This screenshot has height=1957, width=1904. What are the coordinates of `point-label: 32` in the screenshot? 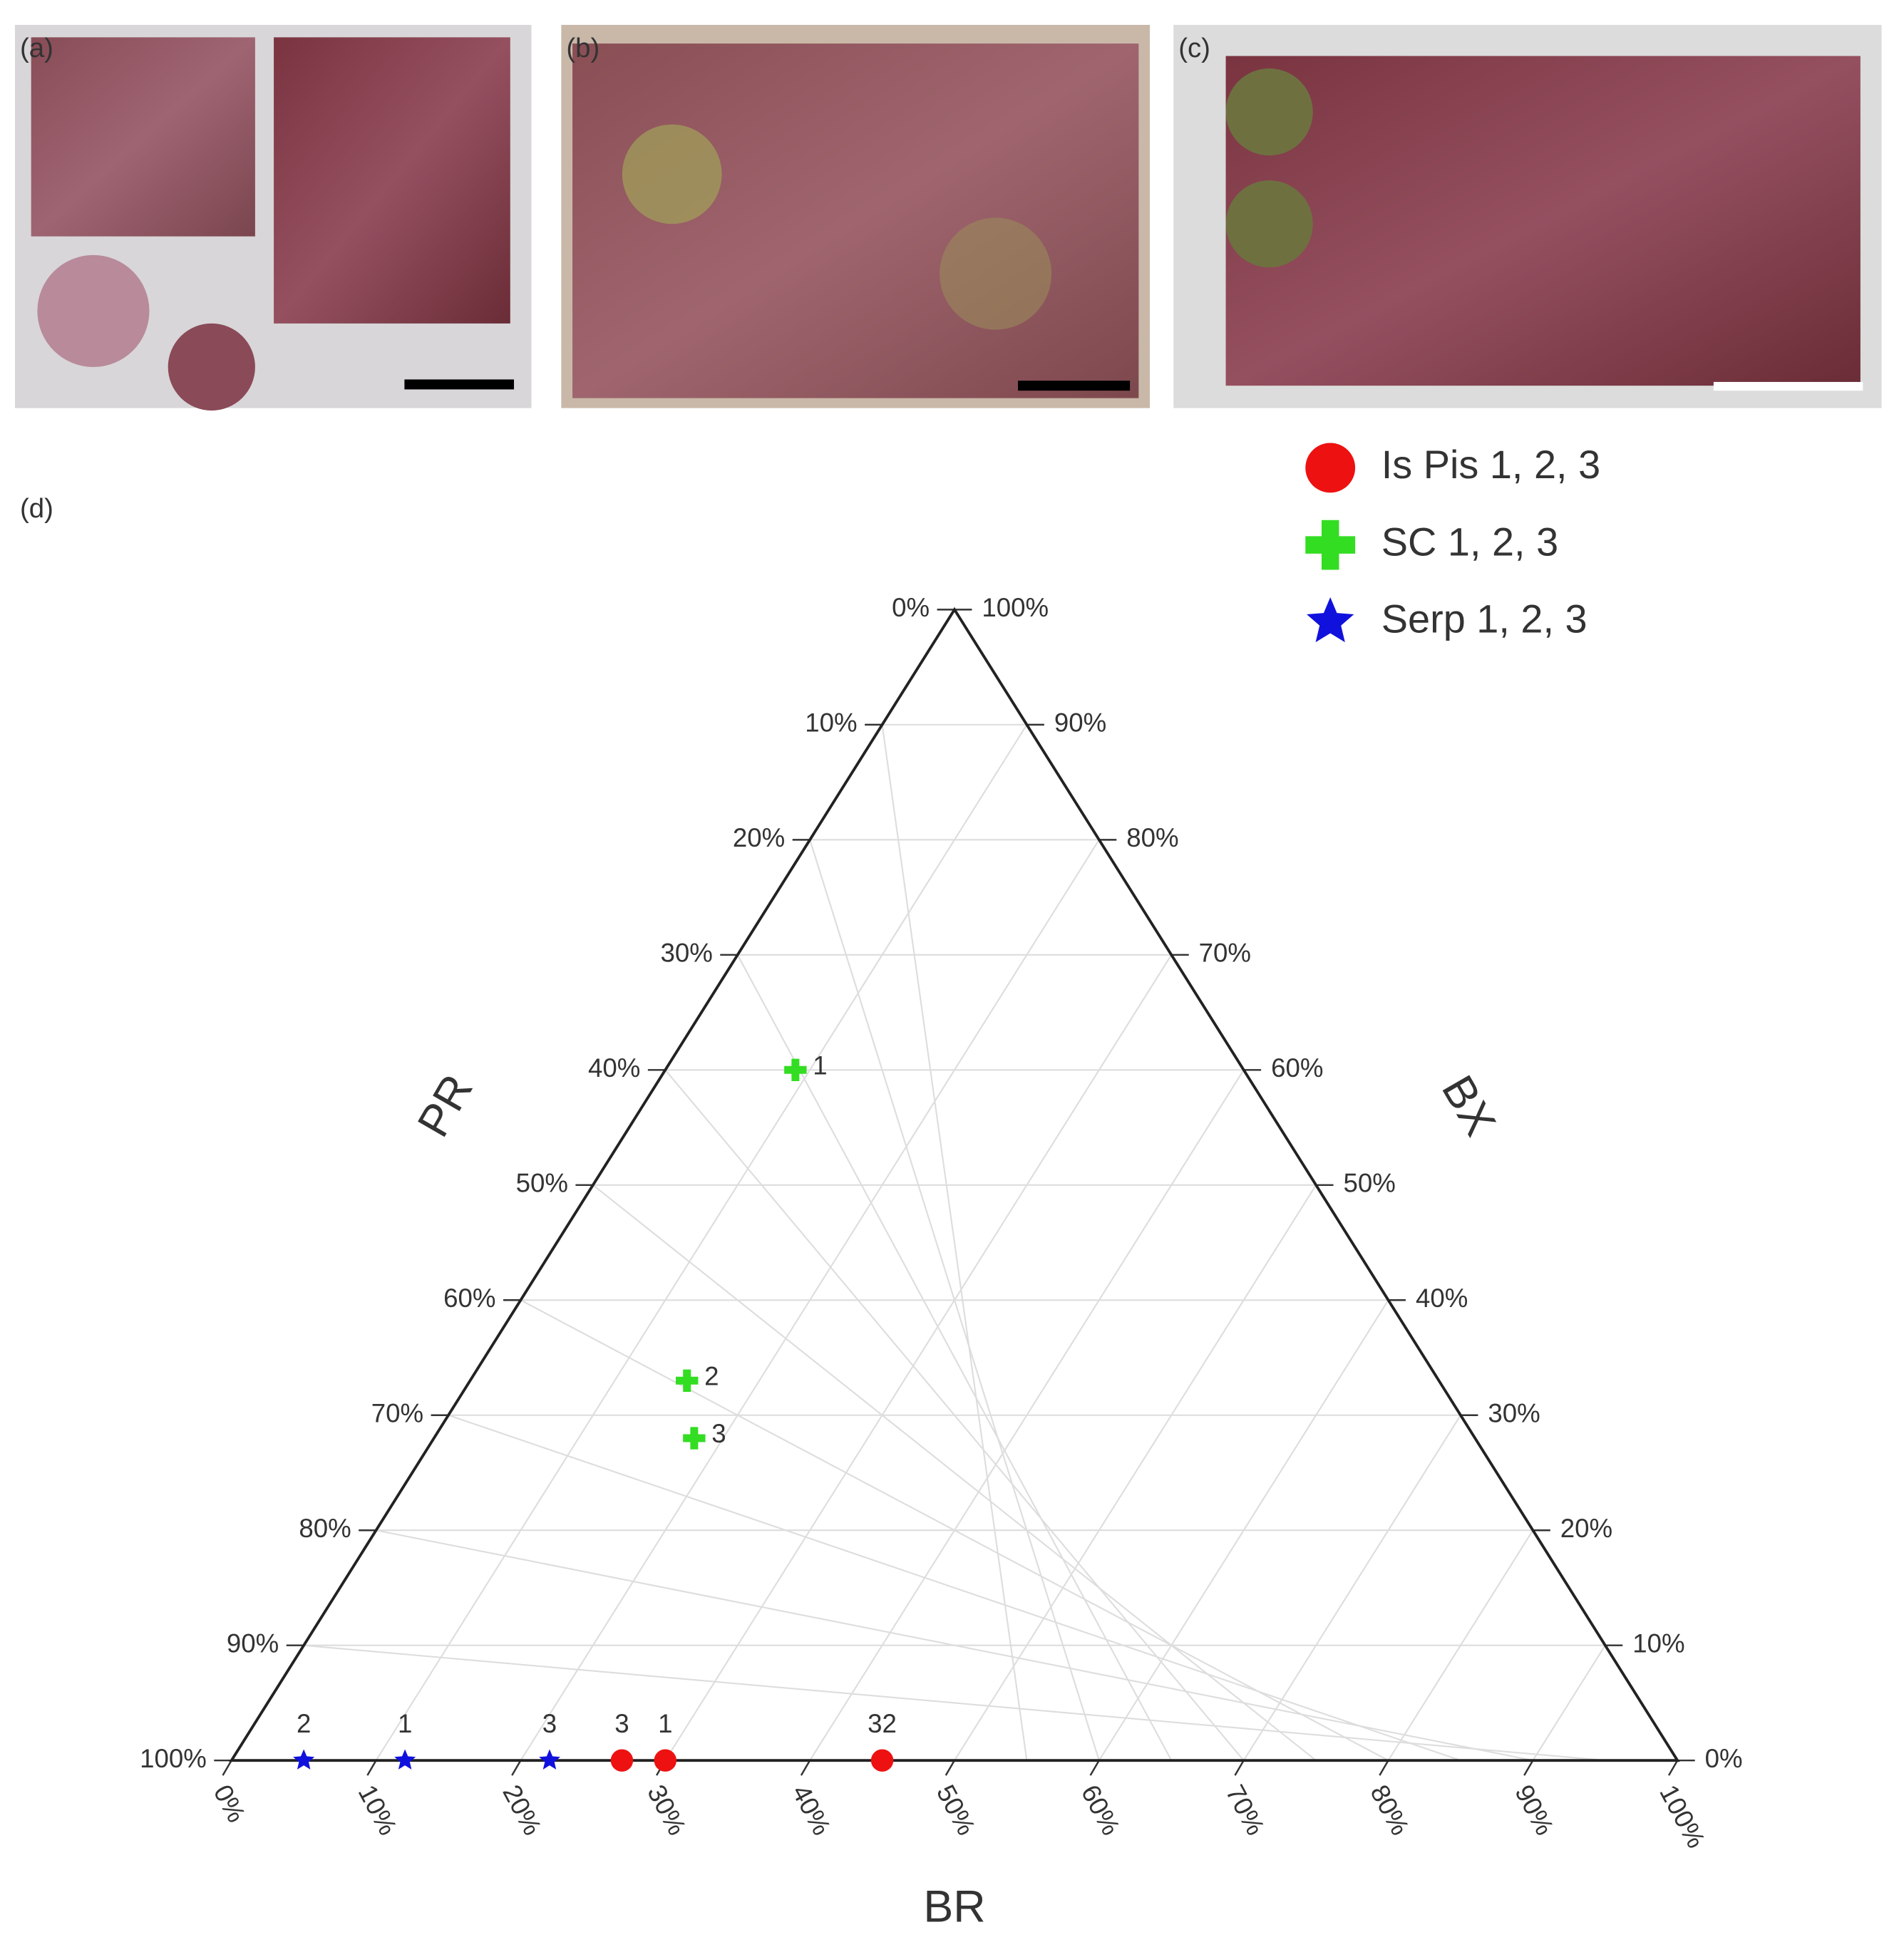 It's located at (882, 1723).